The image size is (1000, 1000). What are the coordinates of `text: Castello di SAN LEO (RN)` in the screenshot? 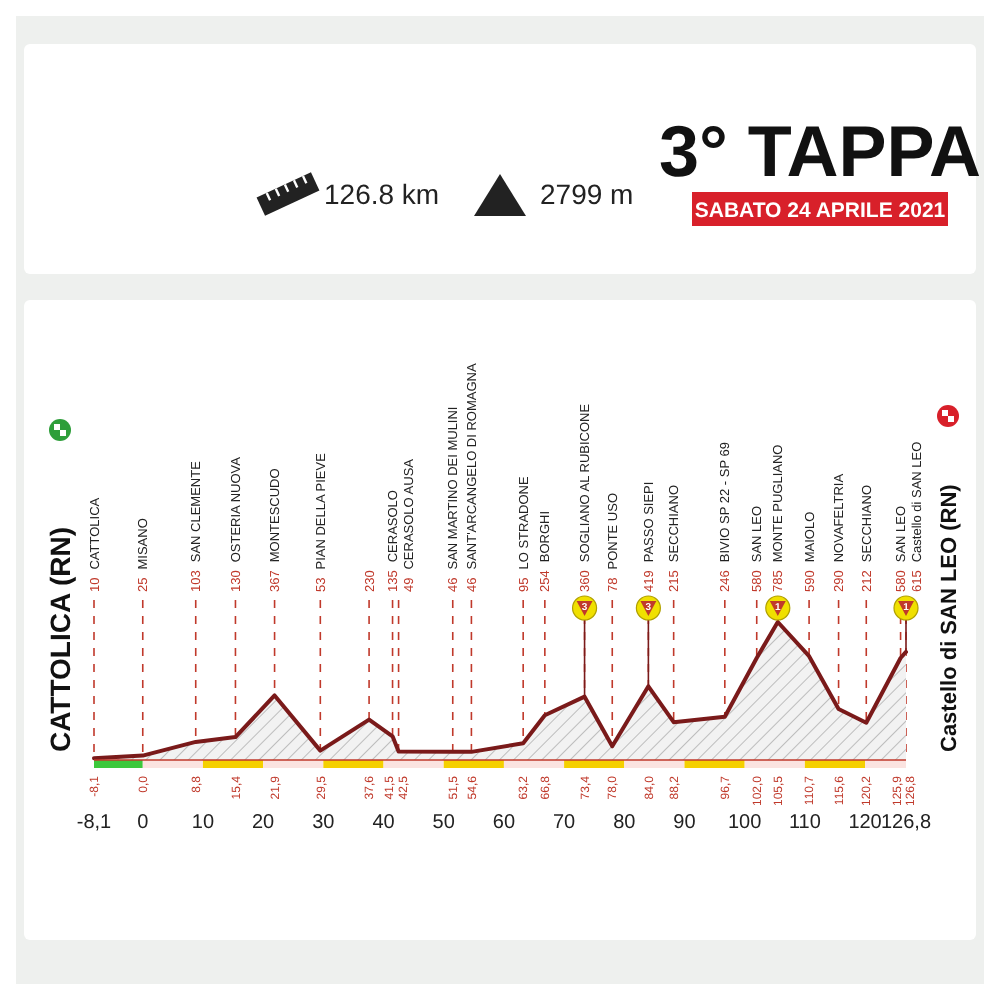 It's located at (950, 617).